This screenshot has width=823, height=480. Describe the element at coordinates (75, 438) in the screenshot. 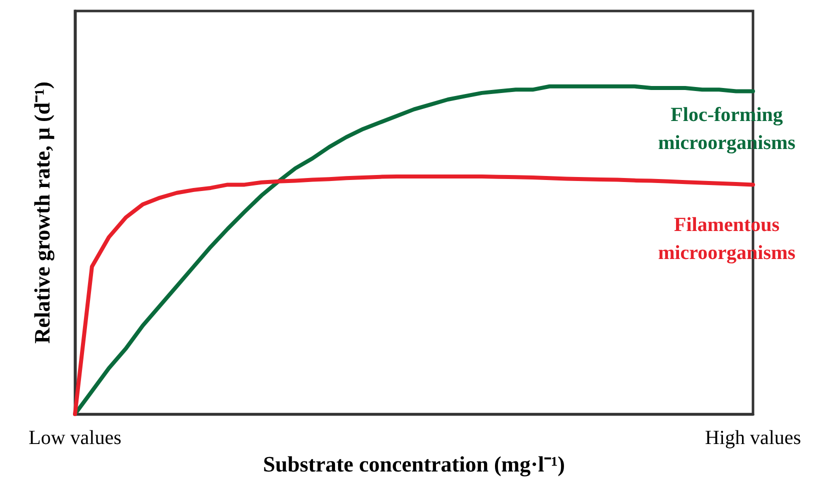

I see `x-tick-label: Low values` at that location.